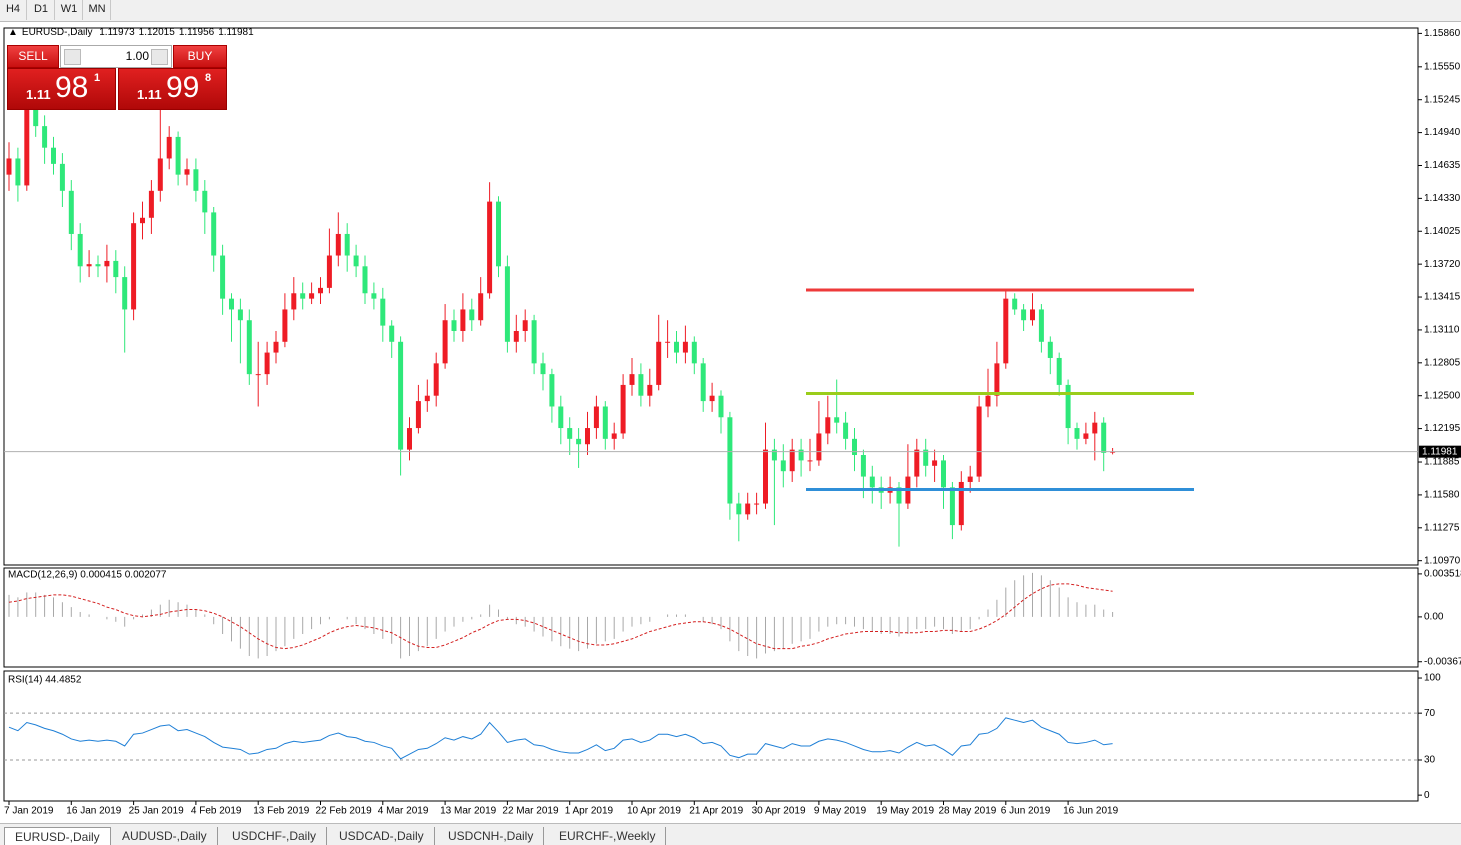  I want to click on chart-tab: AUDUSD-,Daily, so click(165, 836).